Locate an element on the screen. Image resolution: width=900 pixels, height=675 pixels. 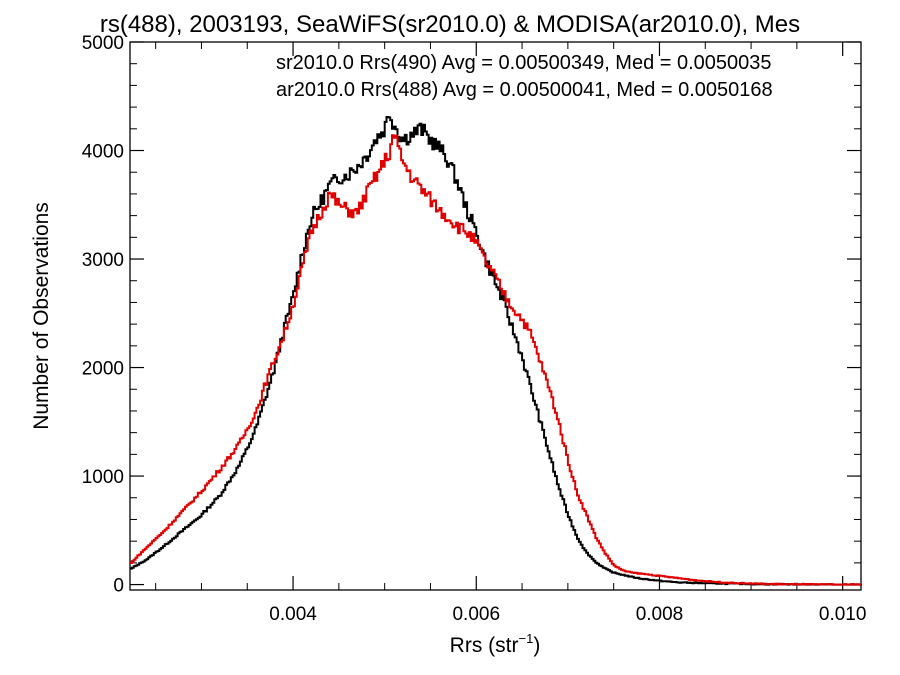
x-tick-label: 0.004 is located at coordinates (293, 614).